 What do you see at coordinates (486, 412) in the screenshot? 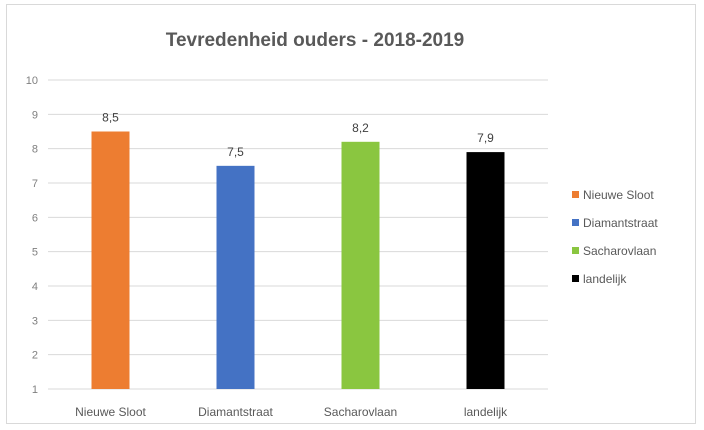
I see `x-tick-label: landelijk` at bounding box center [486, 412].